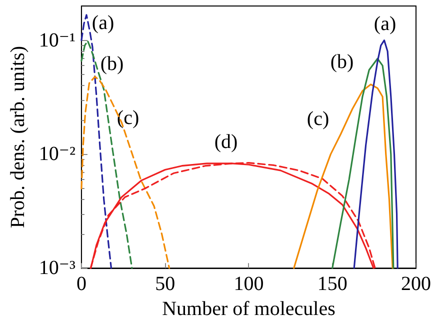  What do you see at coordinates (165, 284) in the screenshot?
I see `x-tick-label: 50` at bounding box center [165, 284].